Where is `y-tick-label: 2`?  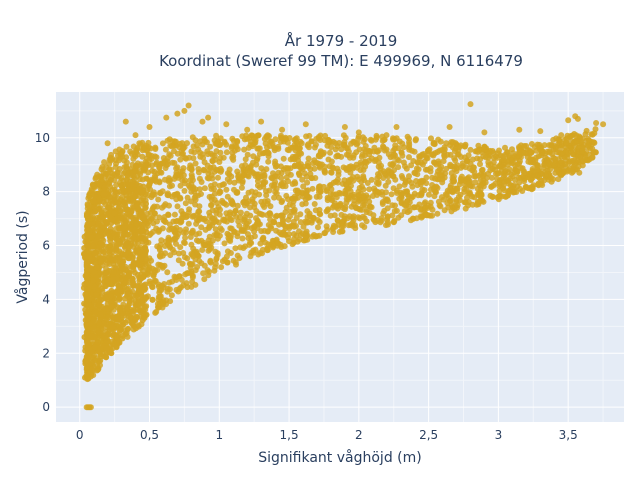
y-tick-label: 2 is located at coordinates (46, 353).